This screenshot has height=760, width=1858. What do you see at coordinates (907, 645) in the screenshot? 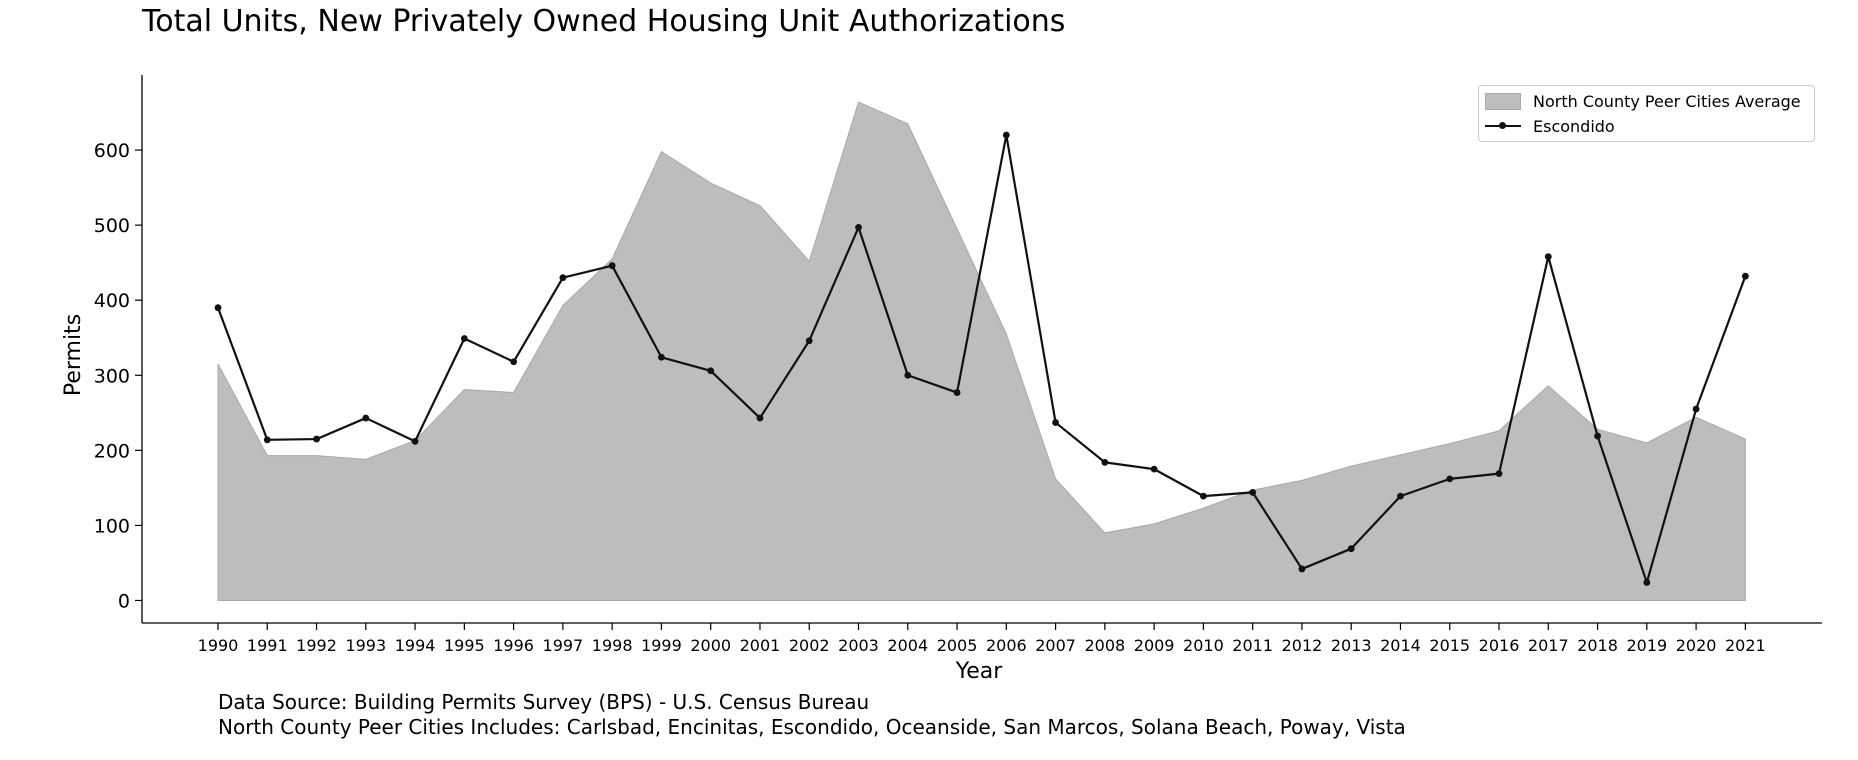
I see `x-tick-label: 2004` at bounding box center [907, 645].